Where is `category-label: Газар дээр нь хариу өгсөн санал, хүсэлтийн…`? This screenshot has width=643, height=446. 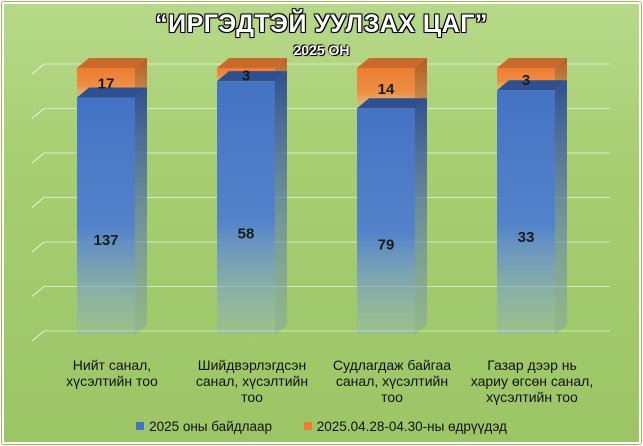
category-label: Газар дээр нь хариу өгсөн санал, хүсэлтийн… is located at coordinates (532, 381).